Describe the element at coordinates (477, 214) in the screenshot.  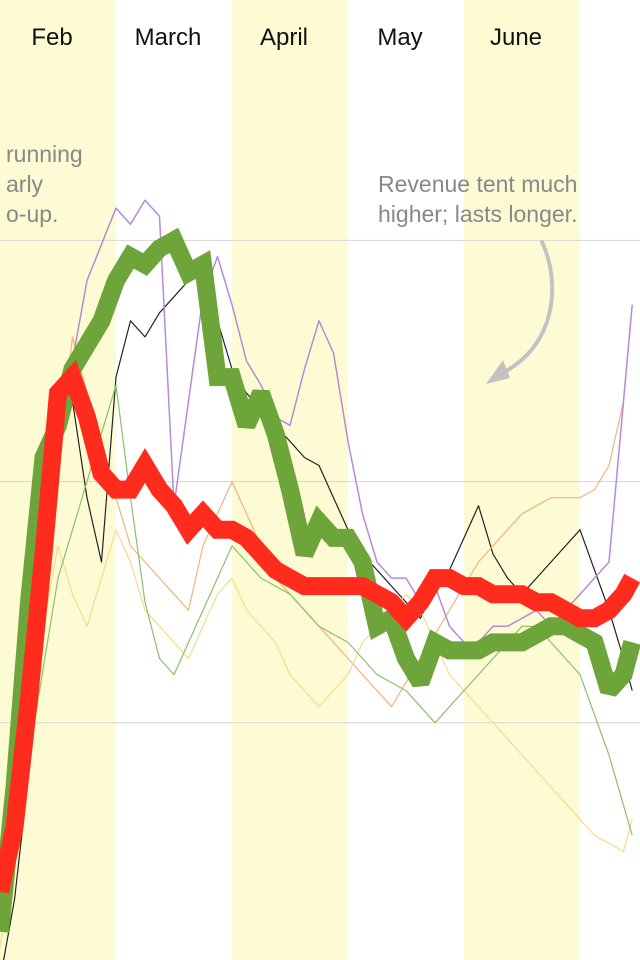
I see `annotation-right-line-2: higher; lasts longer.` at that location.